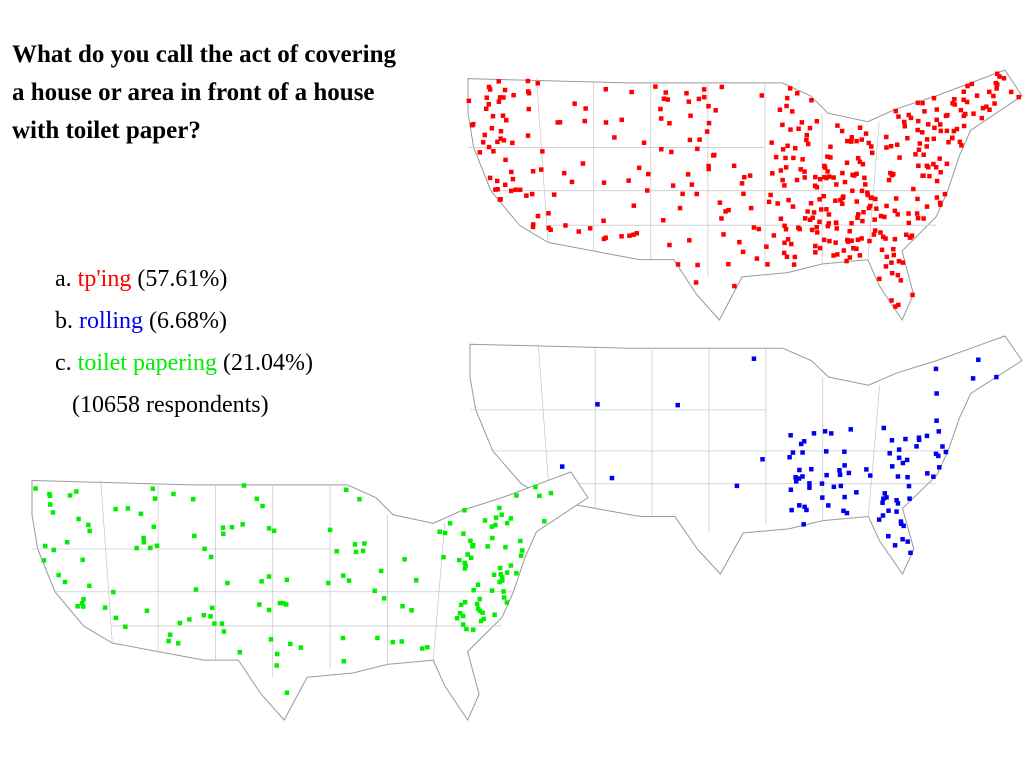 The image size is (1024, 768). What do you see at coordinates (184, 321) in the screenshot?
I see `option: b. rolling (6.68%)` at bounding box center [184, 321].